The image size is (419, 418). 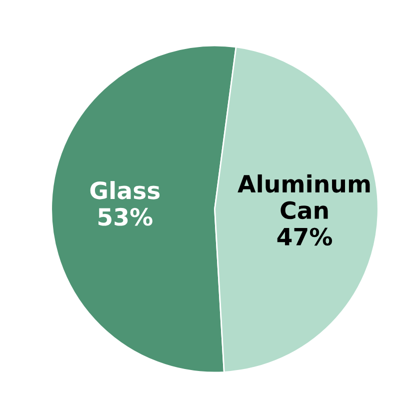 What do you see at coordinates (304, 237) in the screenshot?
I see `data-label: 47%` at bounding box center [304, 237].